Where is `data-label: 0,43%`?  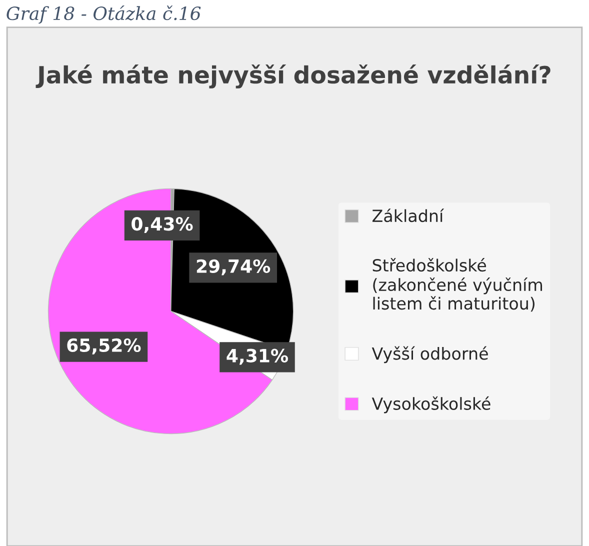 data-label: 0,43% is located at coordinates (162, 225).